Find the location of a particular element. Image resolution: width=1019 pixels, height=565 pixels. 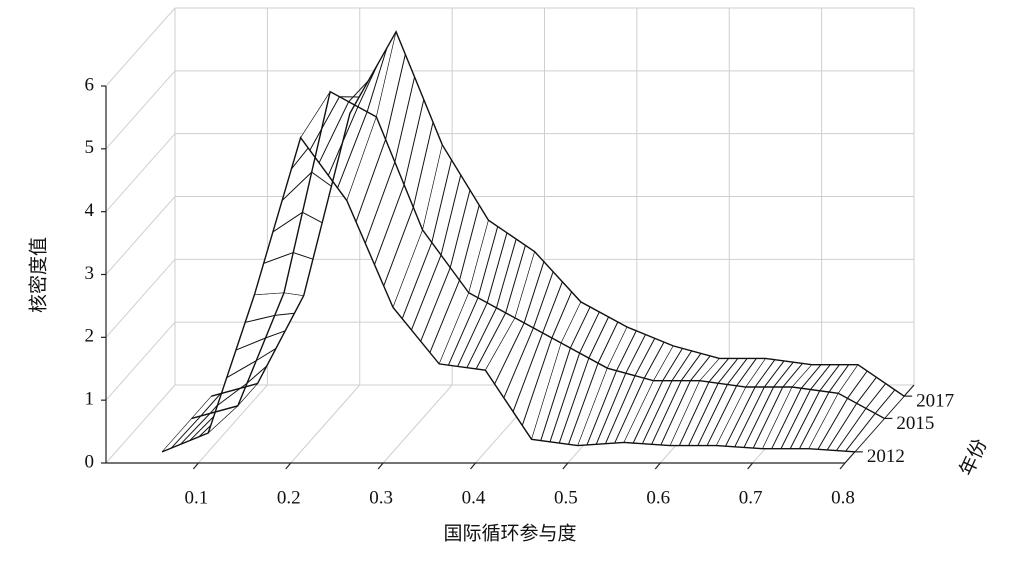

y-tick-label: 1 is located at coordinates (90, 399).